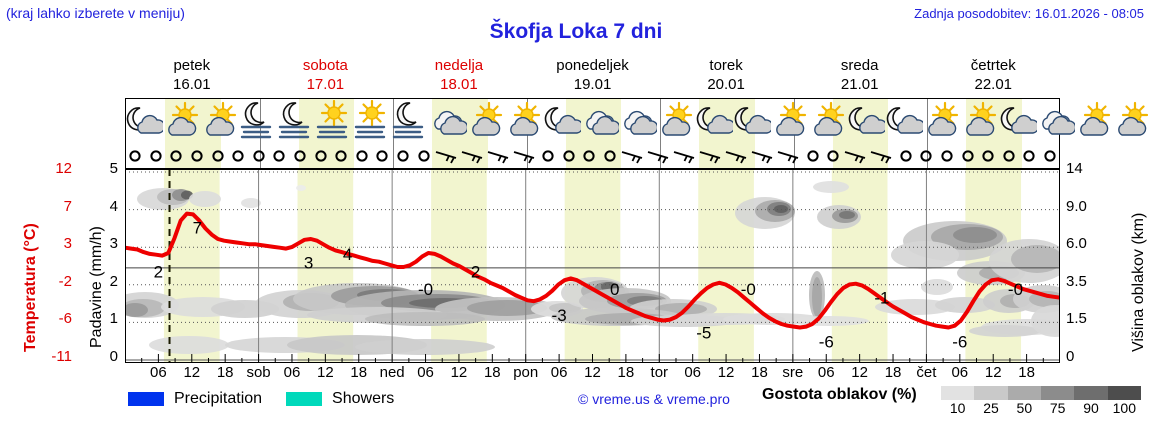 This screenshot has height=443, width=1152. What do you see at coordinates (459, 372) in the screenshot?
I see `x-tick-label-9: 12` at bounding box center [459, 372].